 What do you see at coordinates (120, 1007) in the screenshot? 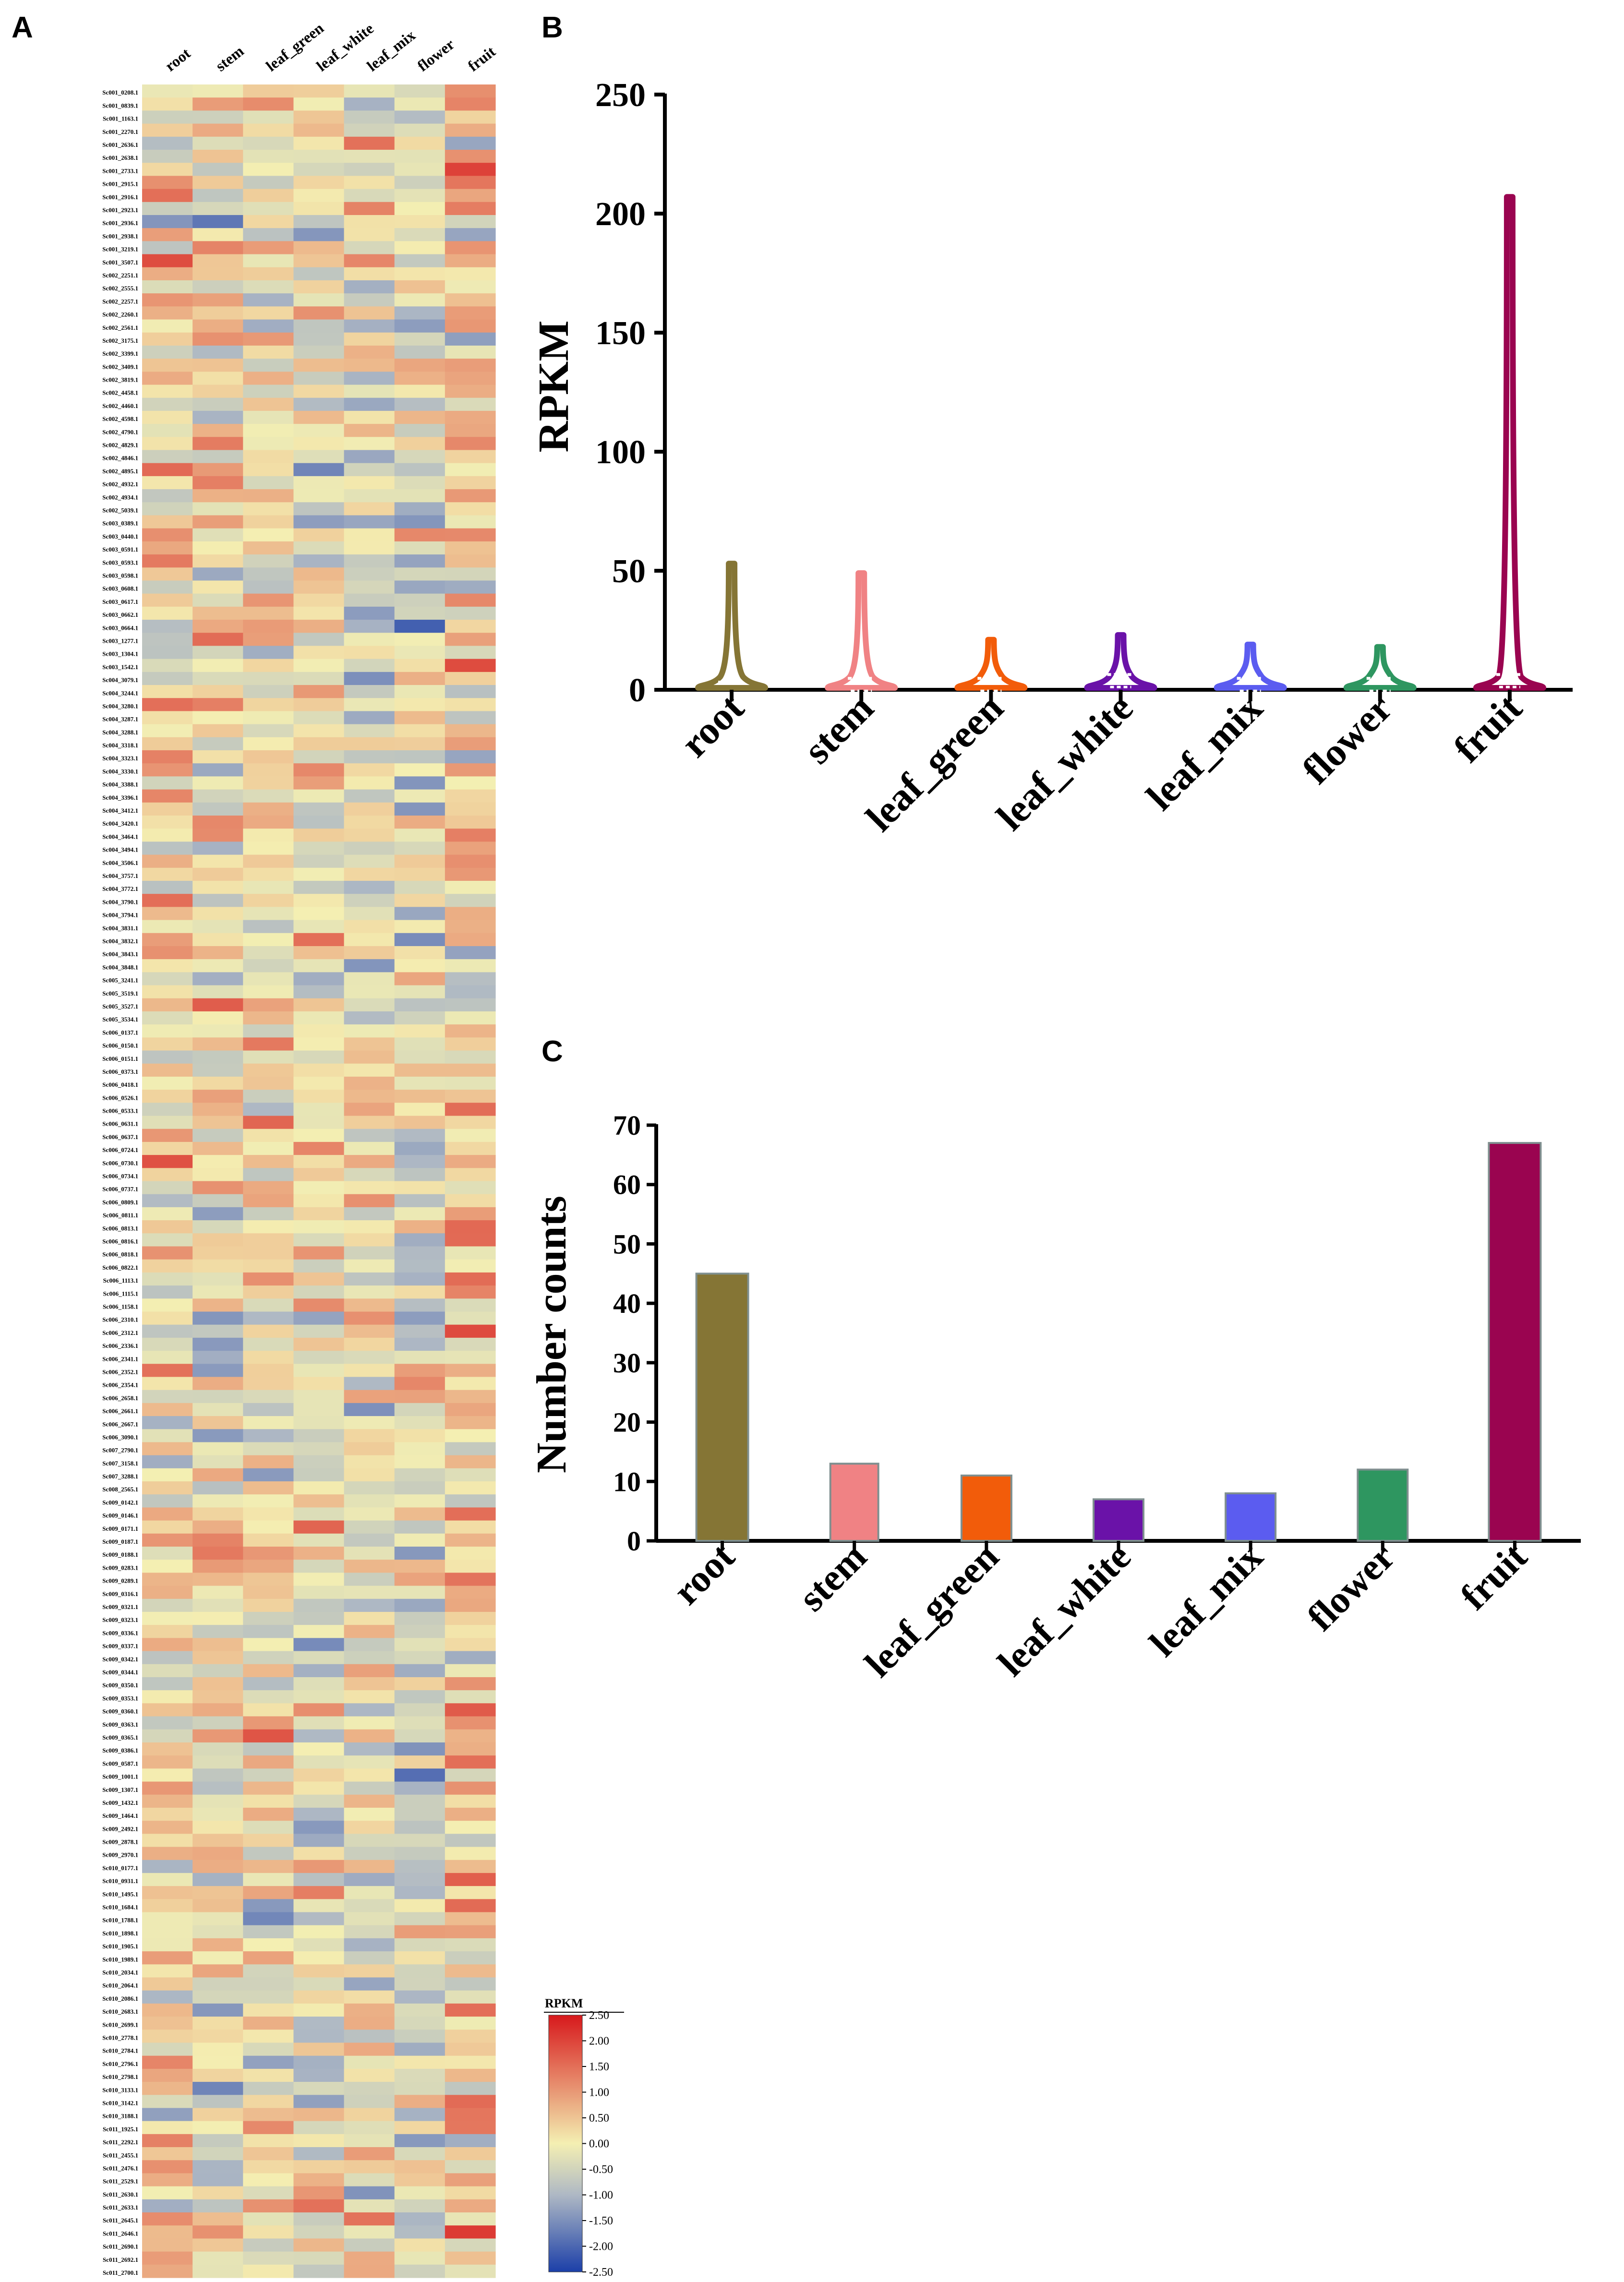
I see `heatmap-row-label: Sc005_3527.1` at bounding box center [120, 1007].